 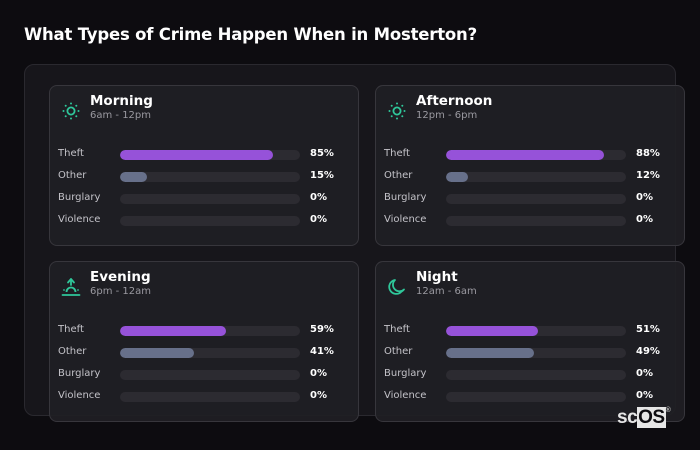 What do you see at coordinates (437, 277) in the screenshot?
I see `card-title: Night` at bounding box center [437, 277].